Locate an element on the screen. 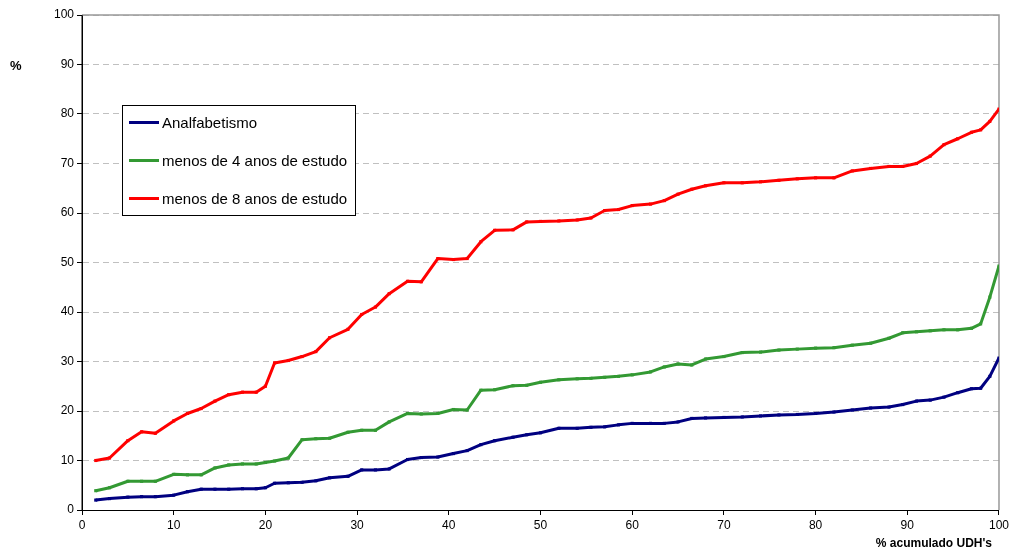 This screenshot has width=1012, height=559. y-tick-label: 80 is located at coordinates (67, 113).